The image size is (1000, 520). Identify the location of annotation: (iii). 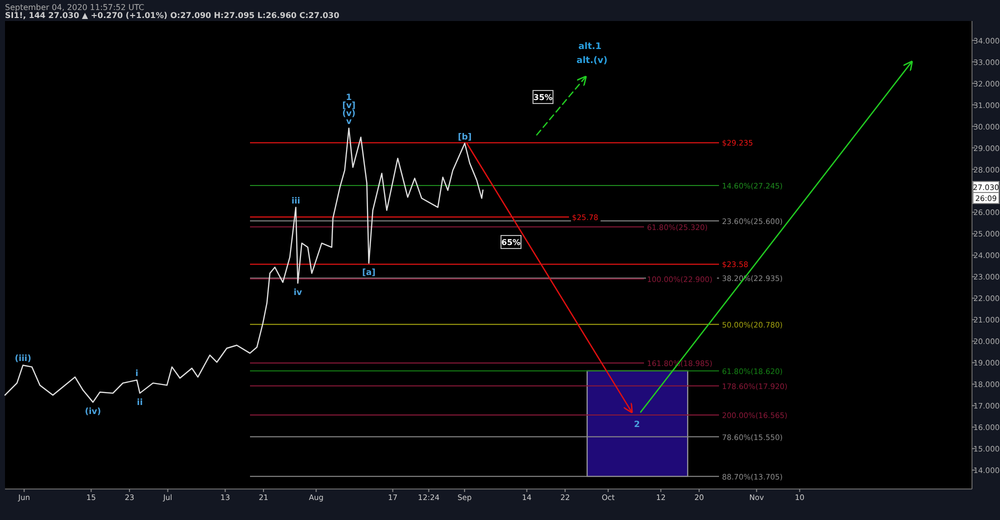
(23, 359).